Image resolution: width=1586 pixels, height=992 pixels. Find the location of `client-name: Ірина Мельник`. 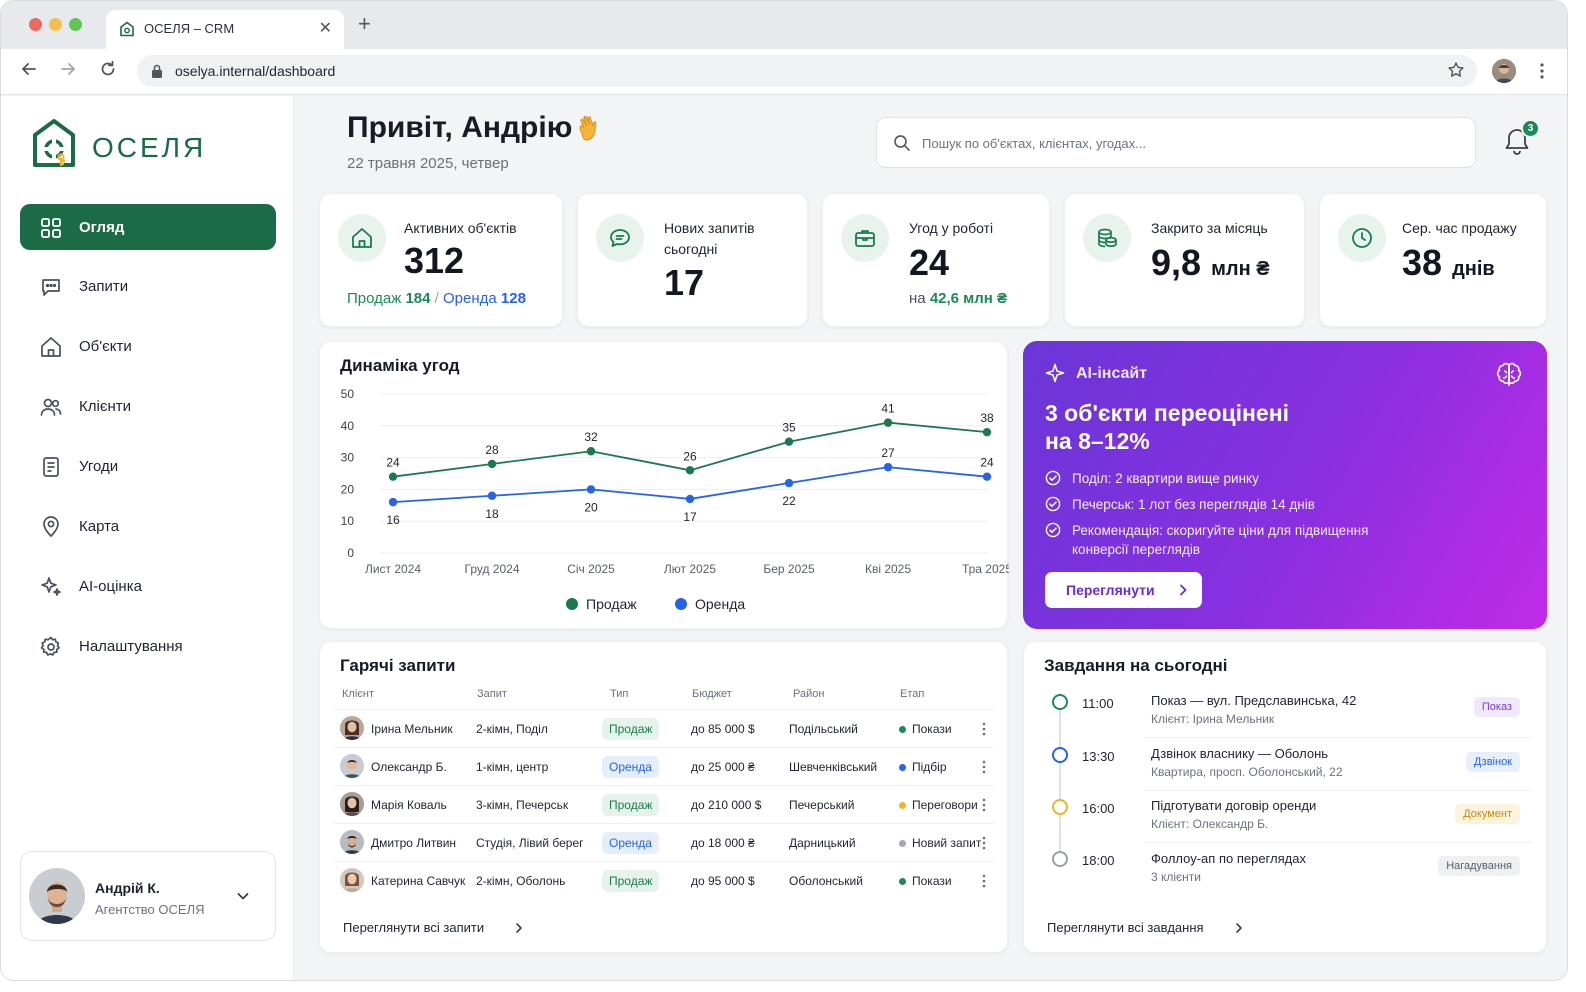

client-name: Ірина Мельник is located at coordinates (412, 729).